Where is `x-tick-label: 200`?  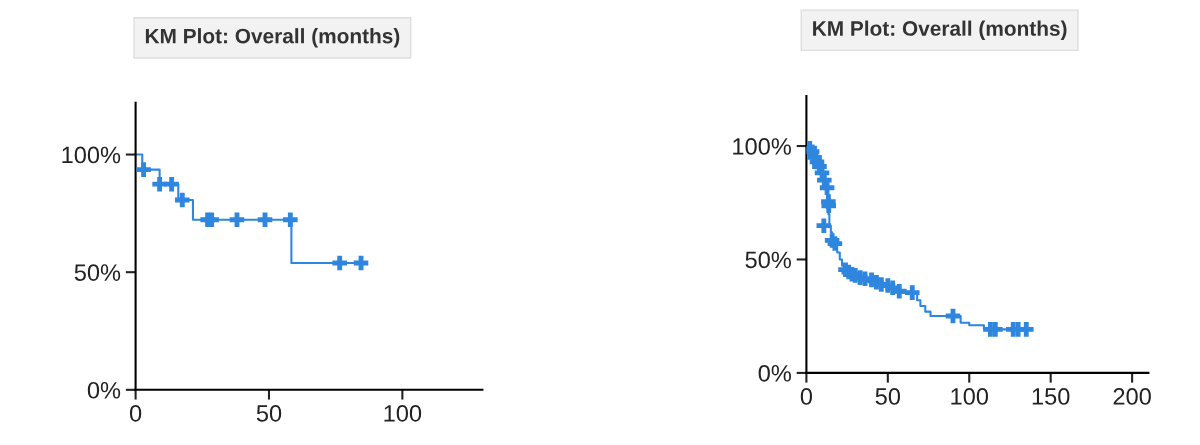 x-tick-label: 200 is located at coordinates (1132, 396).